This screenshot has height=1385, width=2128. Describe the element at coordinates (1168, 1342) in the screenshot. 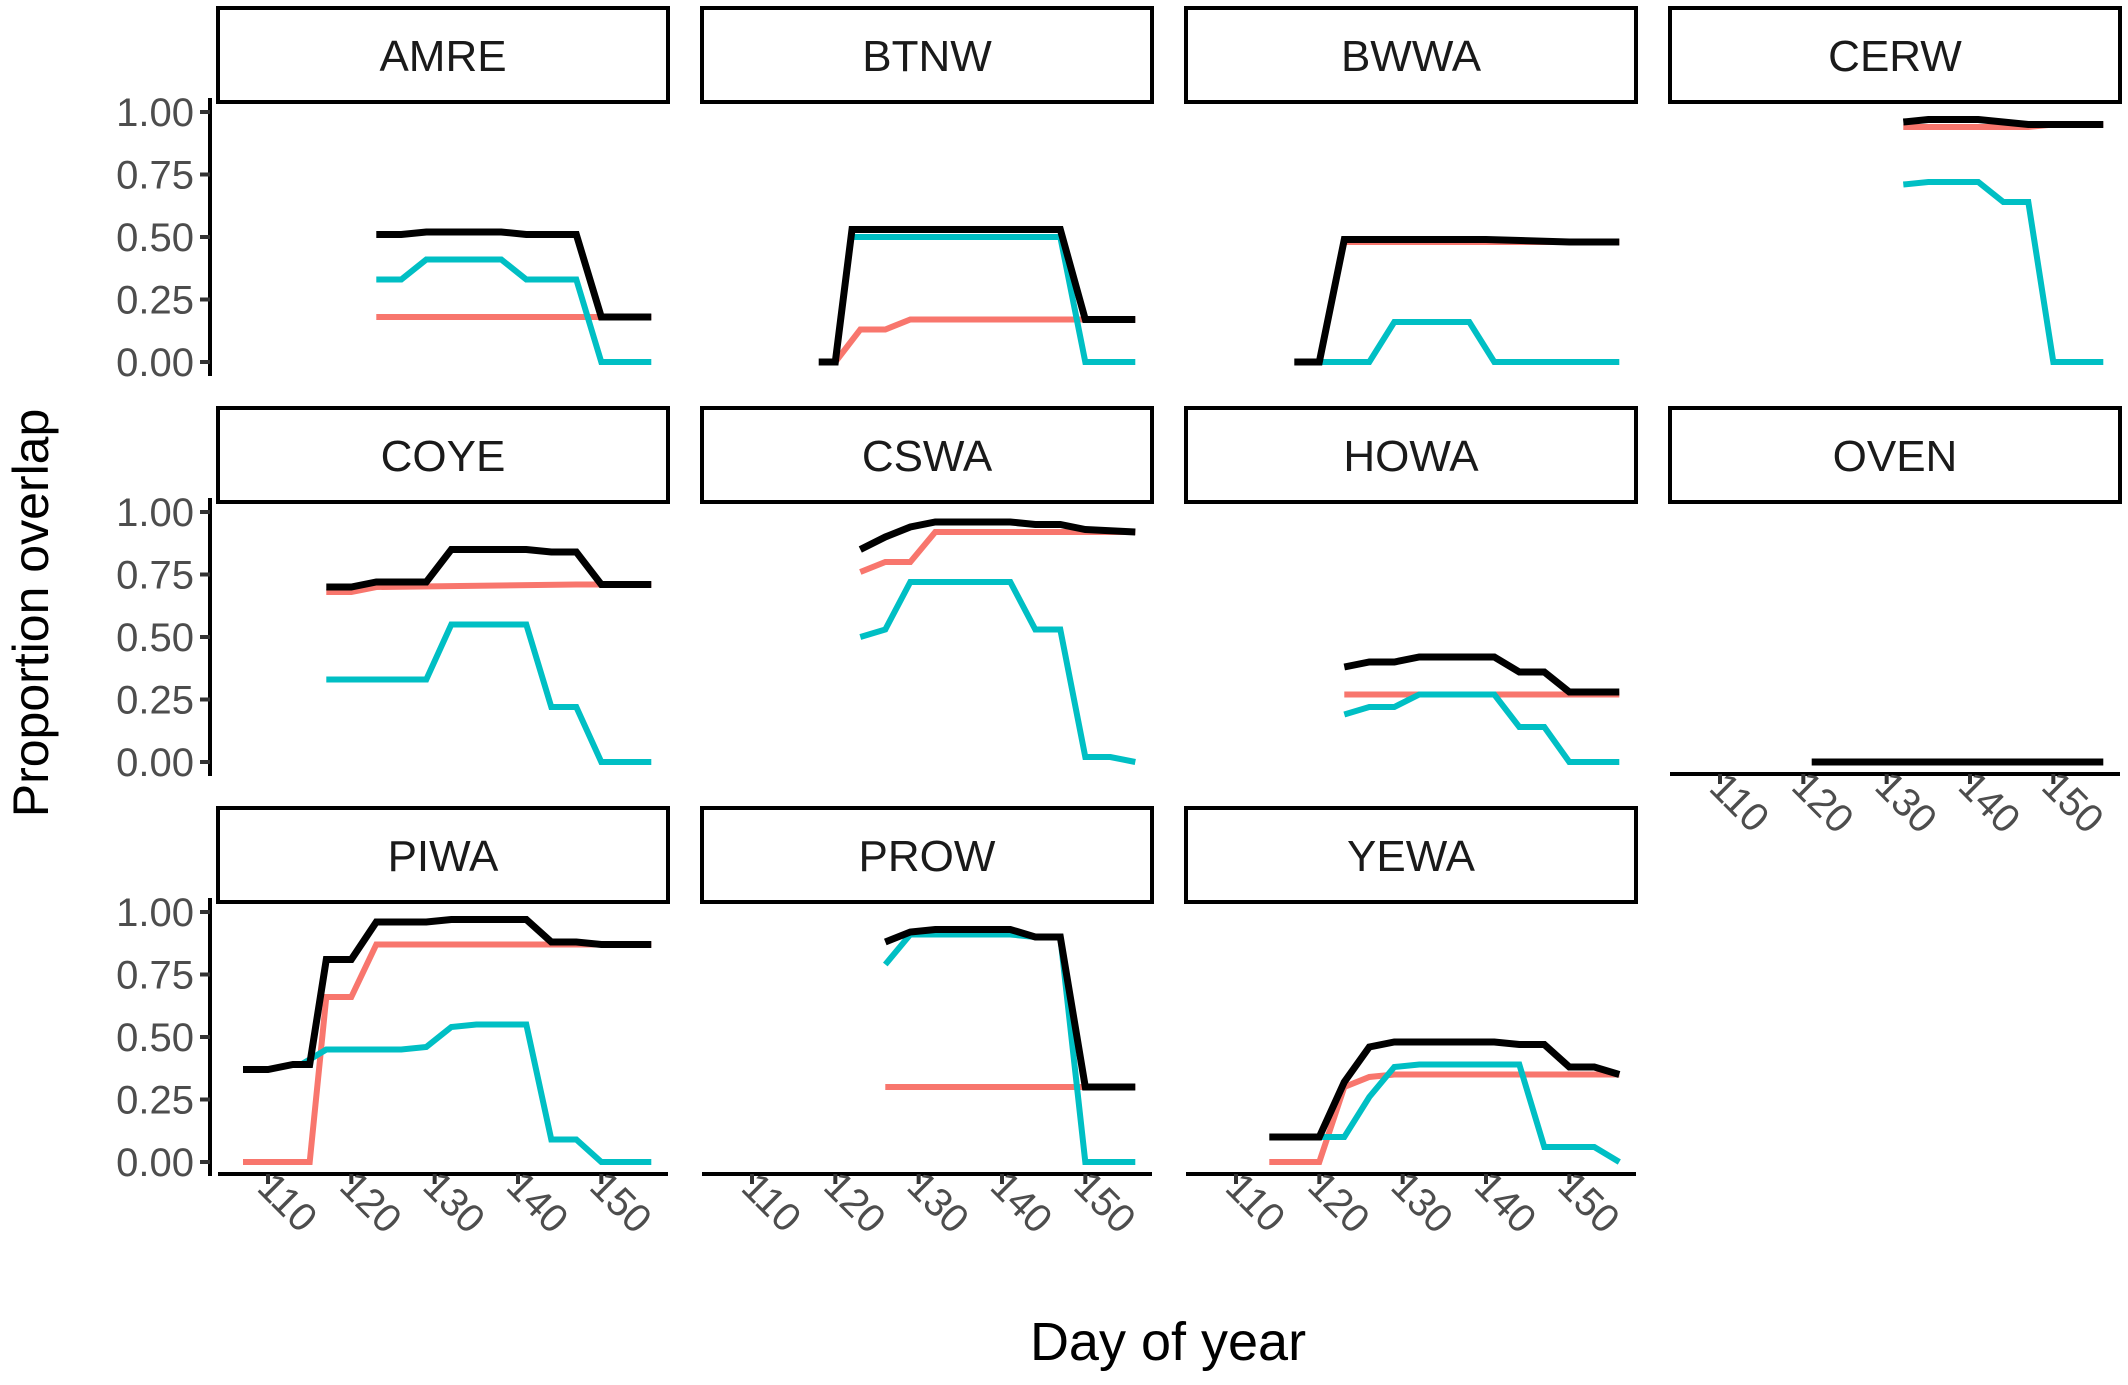

I see `x-axis-title: Day of year` at that location.